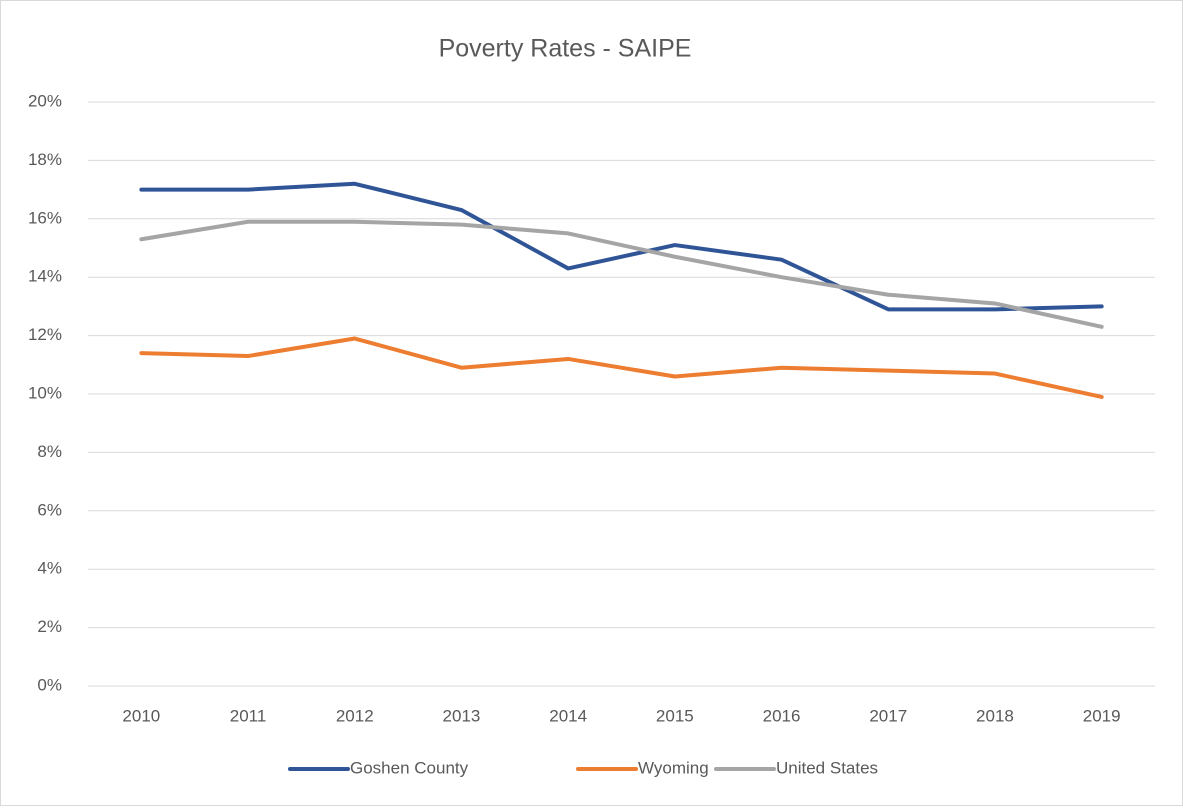 Image resolution: width=1183 pixels, height=811 pixels. I want to click on legend-label: Wyoming, so click(673, 767).